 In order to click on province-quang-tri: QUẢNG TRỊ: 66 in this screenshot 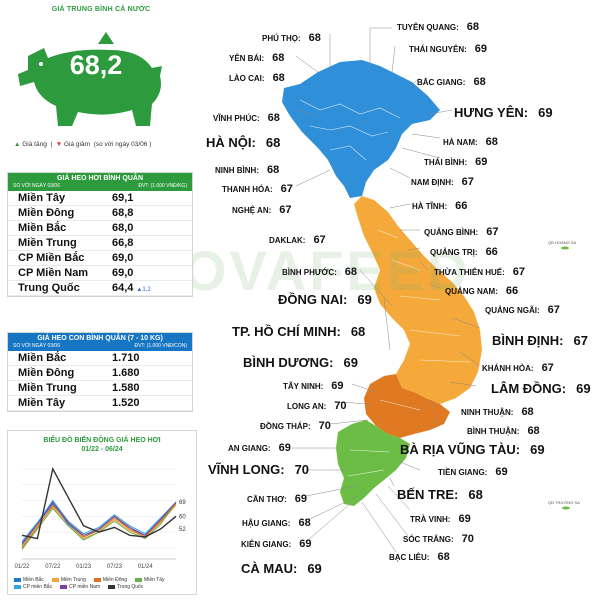, I will do `click(464, 252)`.